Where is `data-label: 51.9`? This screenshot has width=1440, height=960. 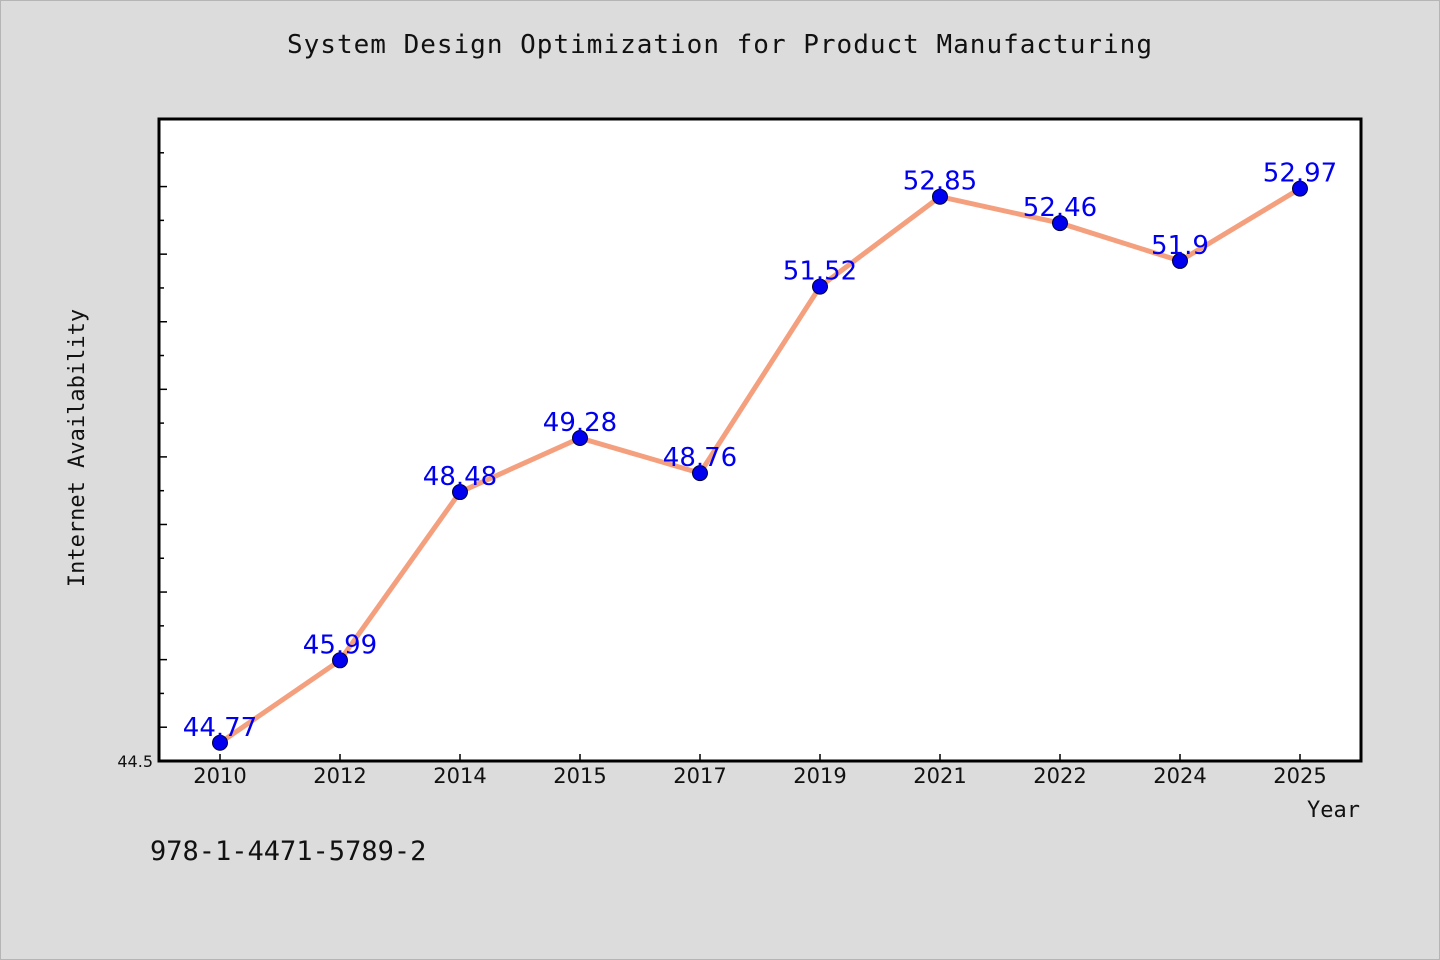 data-label: 51.9 is located at coordinates (1180, 246).